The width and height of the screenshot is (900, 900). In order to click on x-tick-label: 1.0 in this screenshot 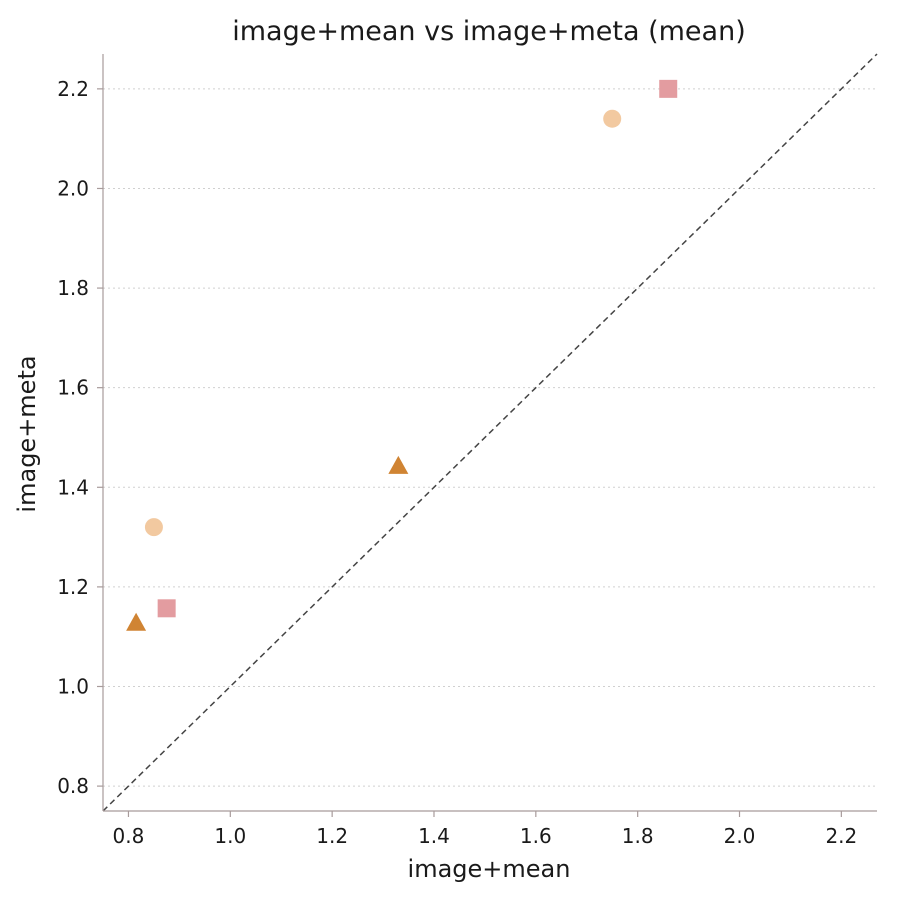, I will do `click(230, 836)`.